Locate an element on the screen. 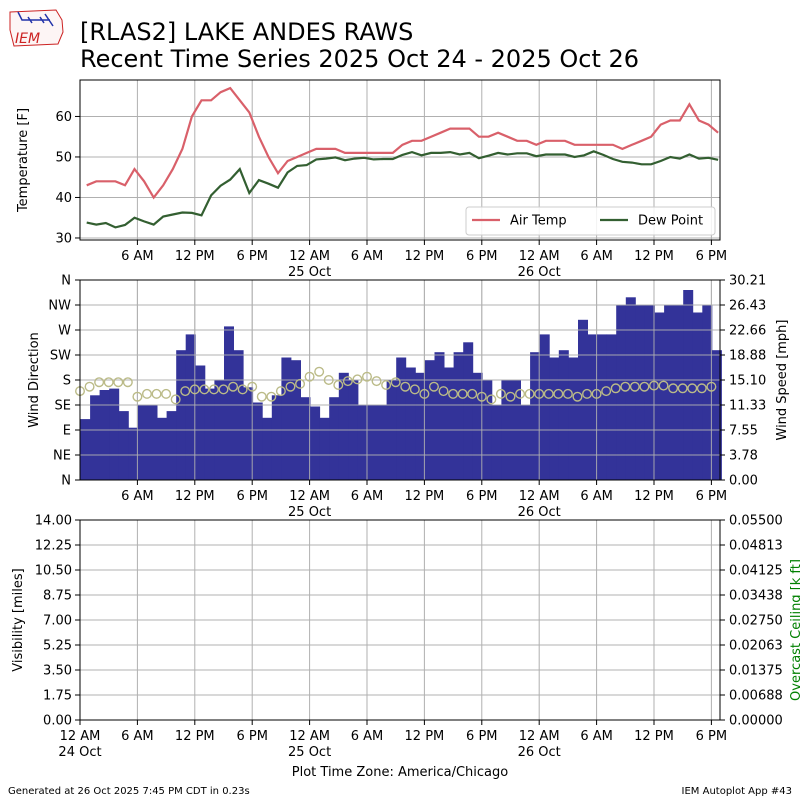 The width and height of the screenshot is (800, 804). ceiling-y-tick-label: 0.00000 is located at coordinates (756, 721).